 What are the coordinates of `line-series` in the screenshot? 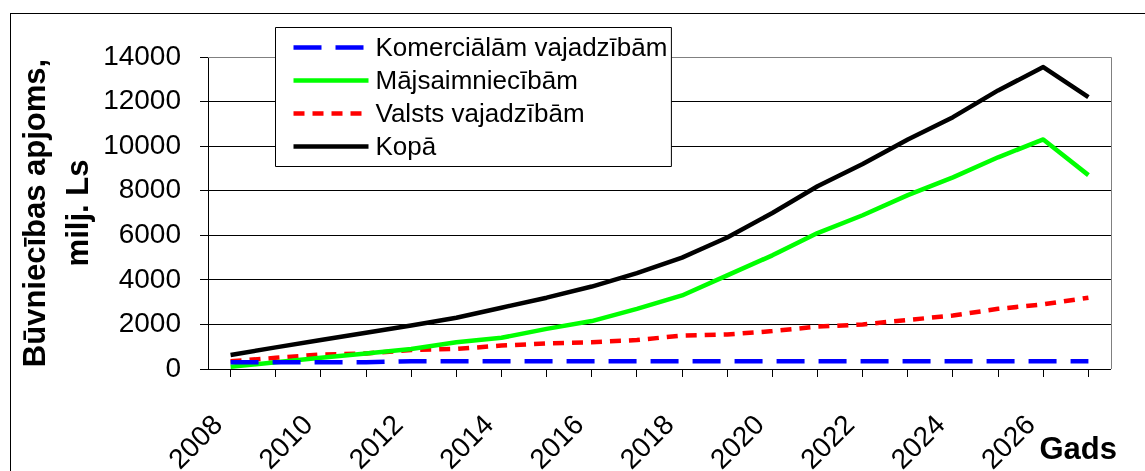 It's located at (659, 329).